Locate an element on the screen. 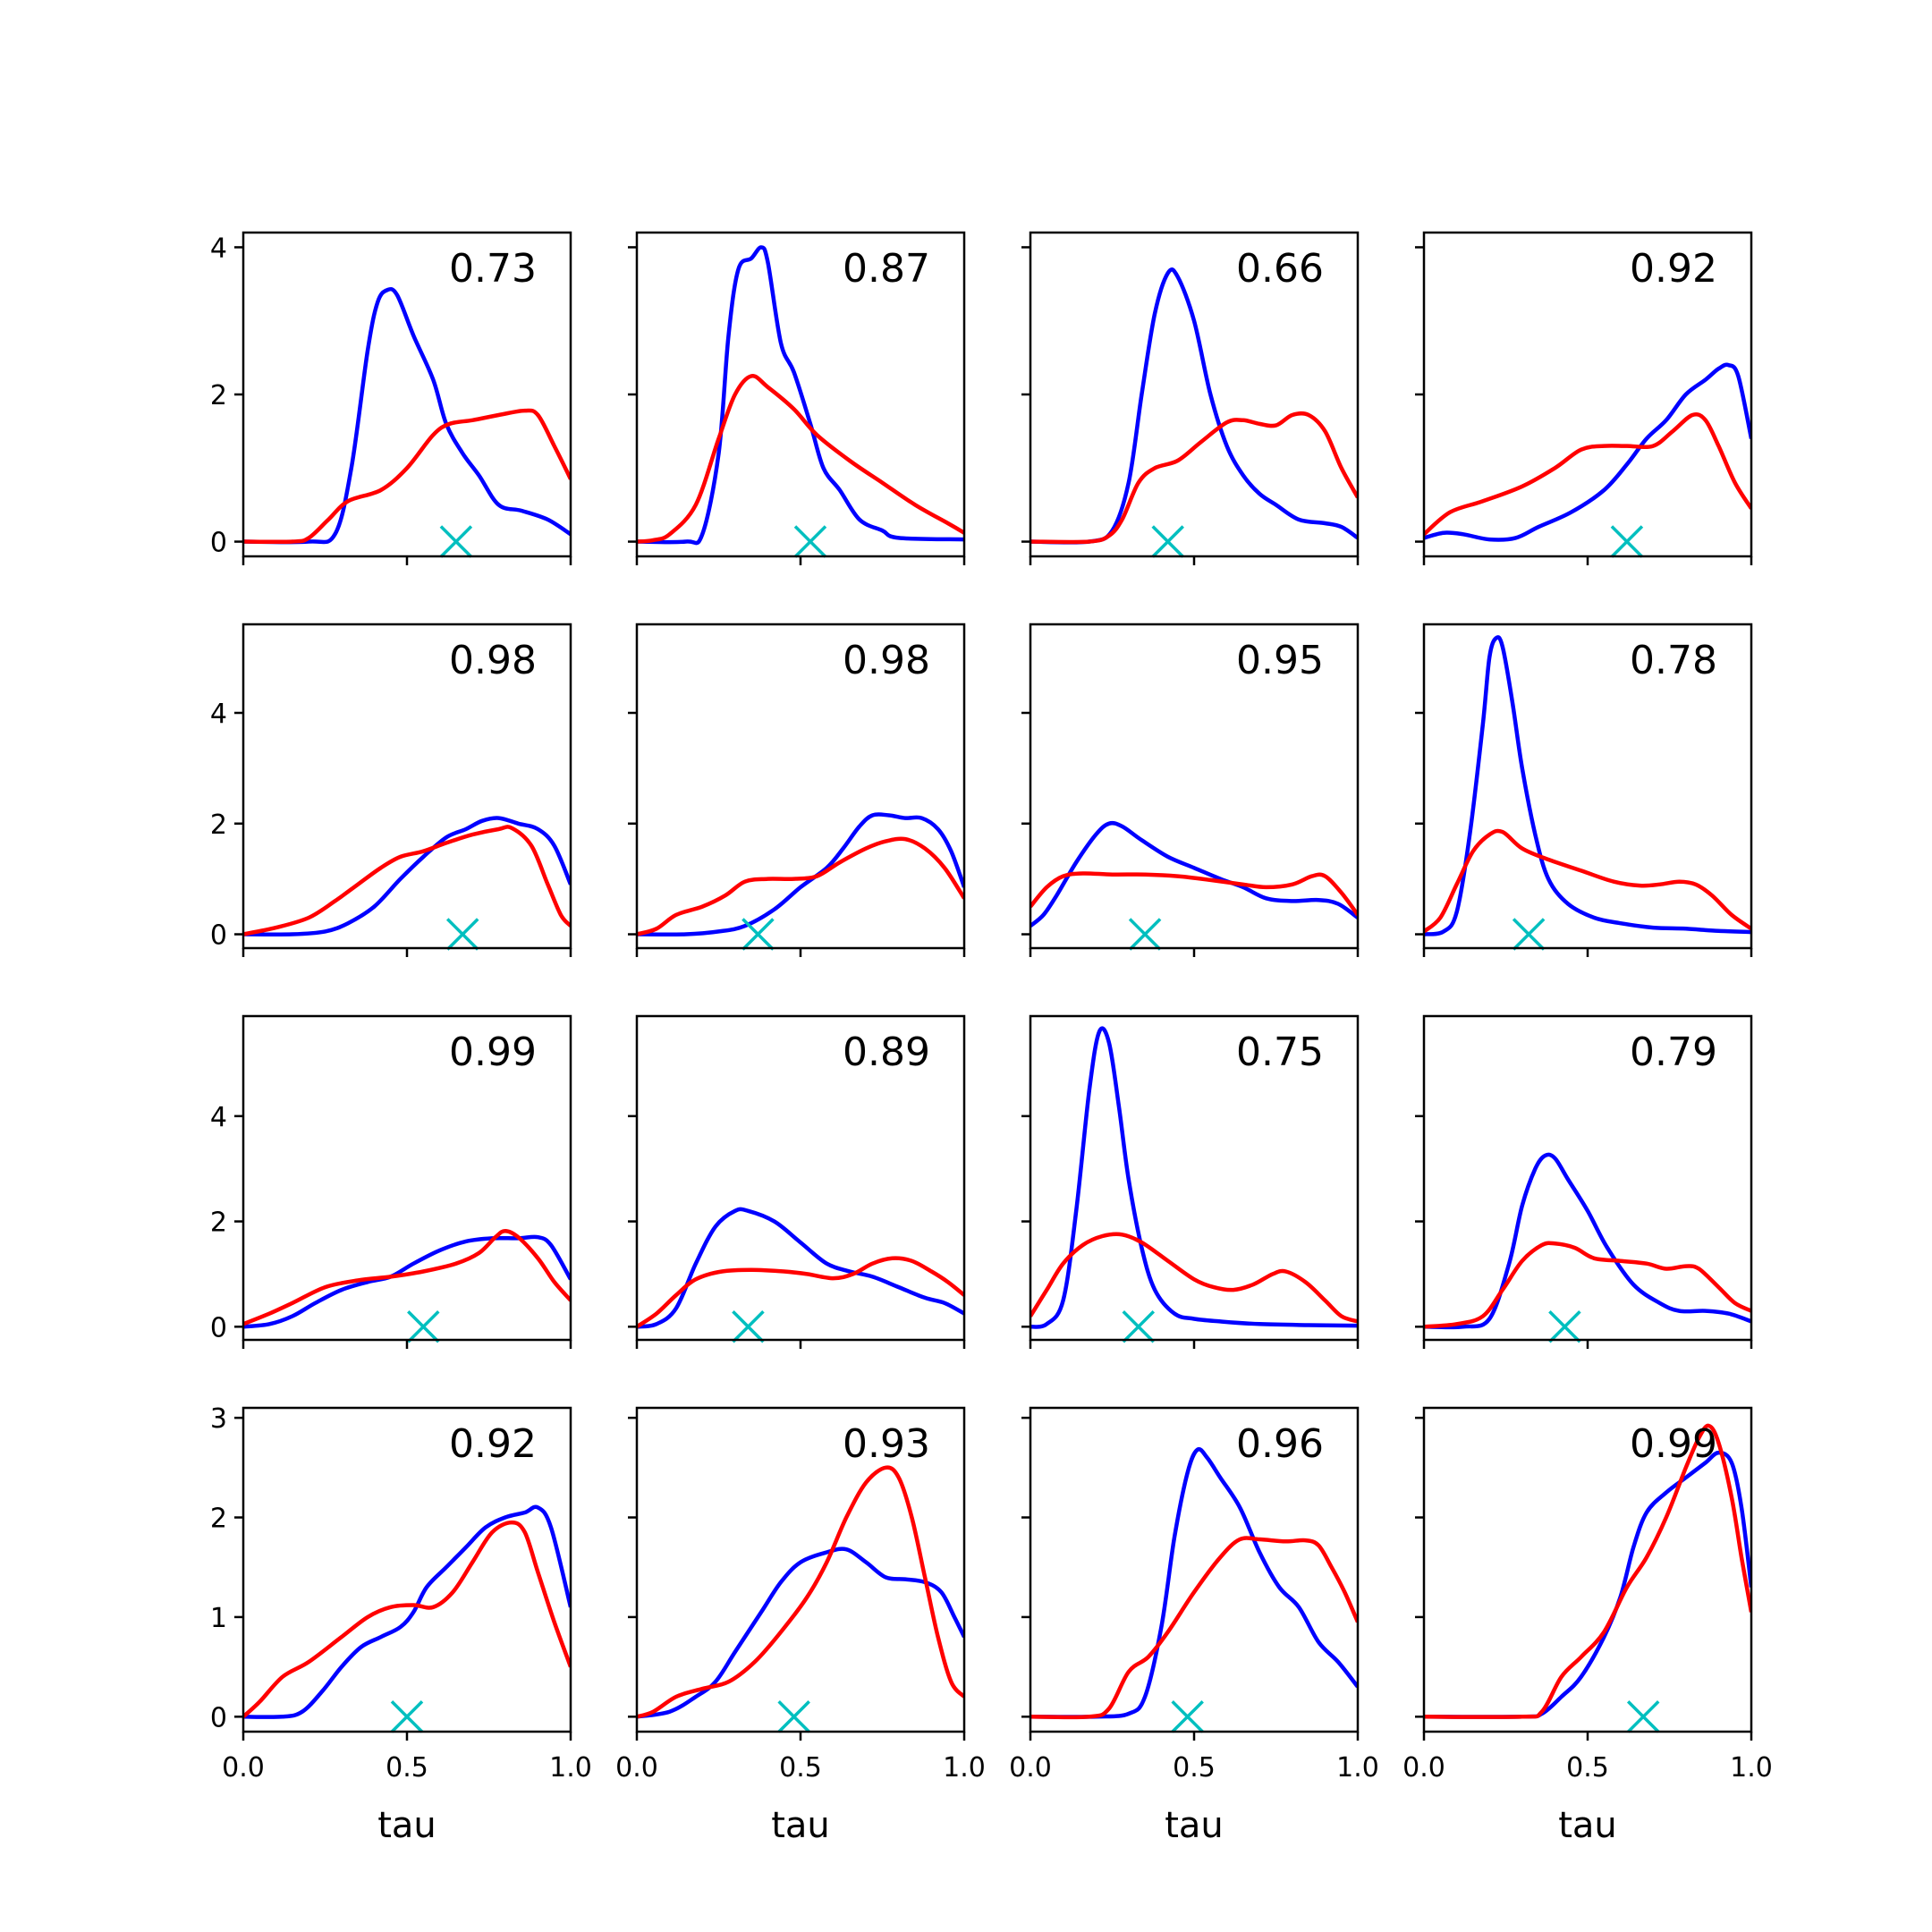  panel-value-label: 0.89 is located at coordinates (886, 1052).